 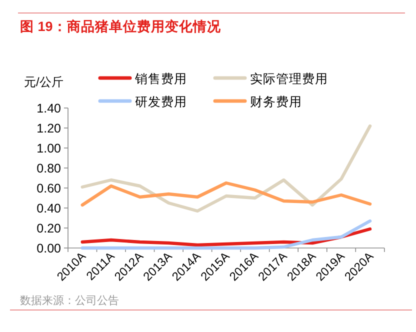 I want to click on legend-label: 财务费用, so click(x=276, y=102).